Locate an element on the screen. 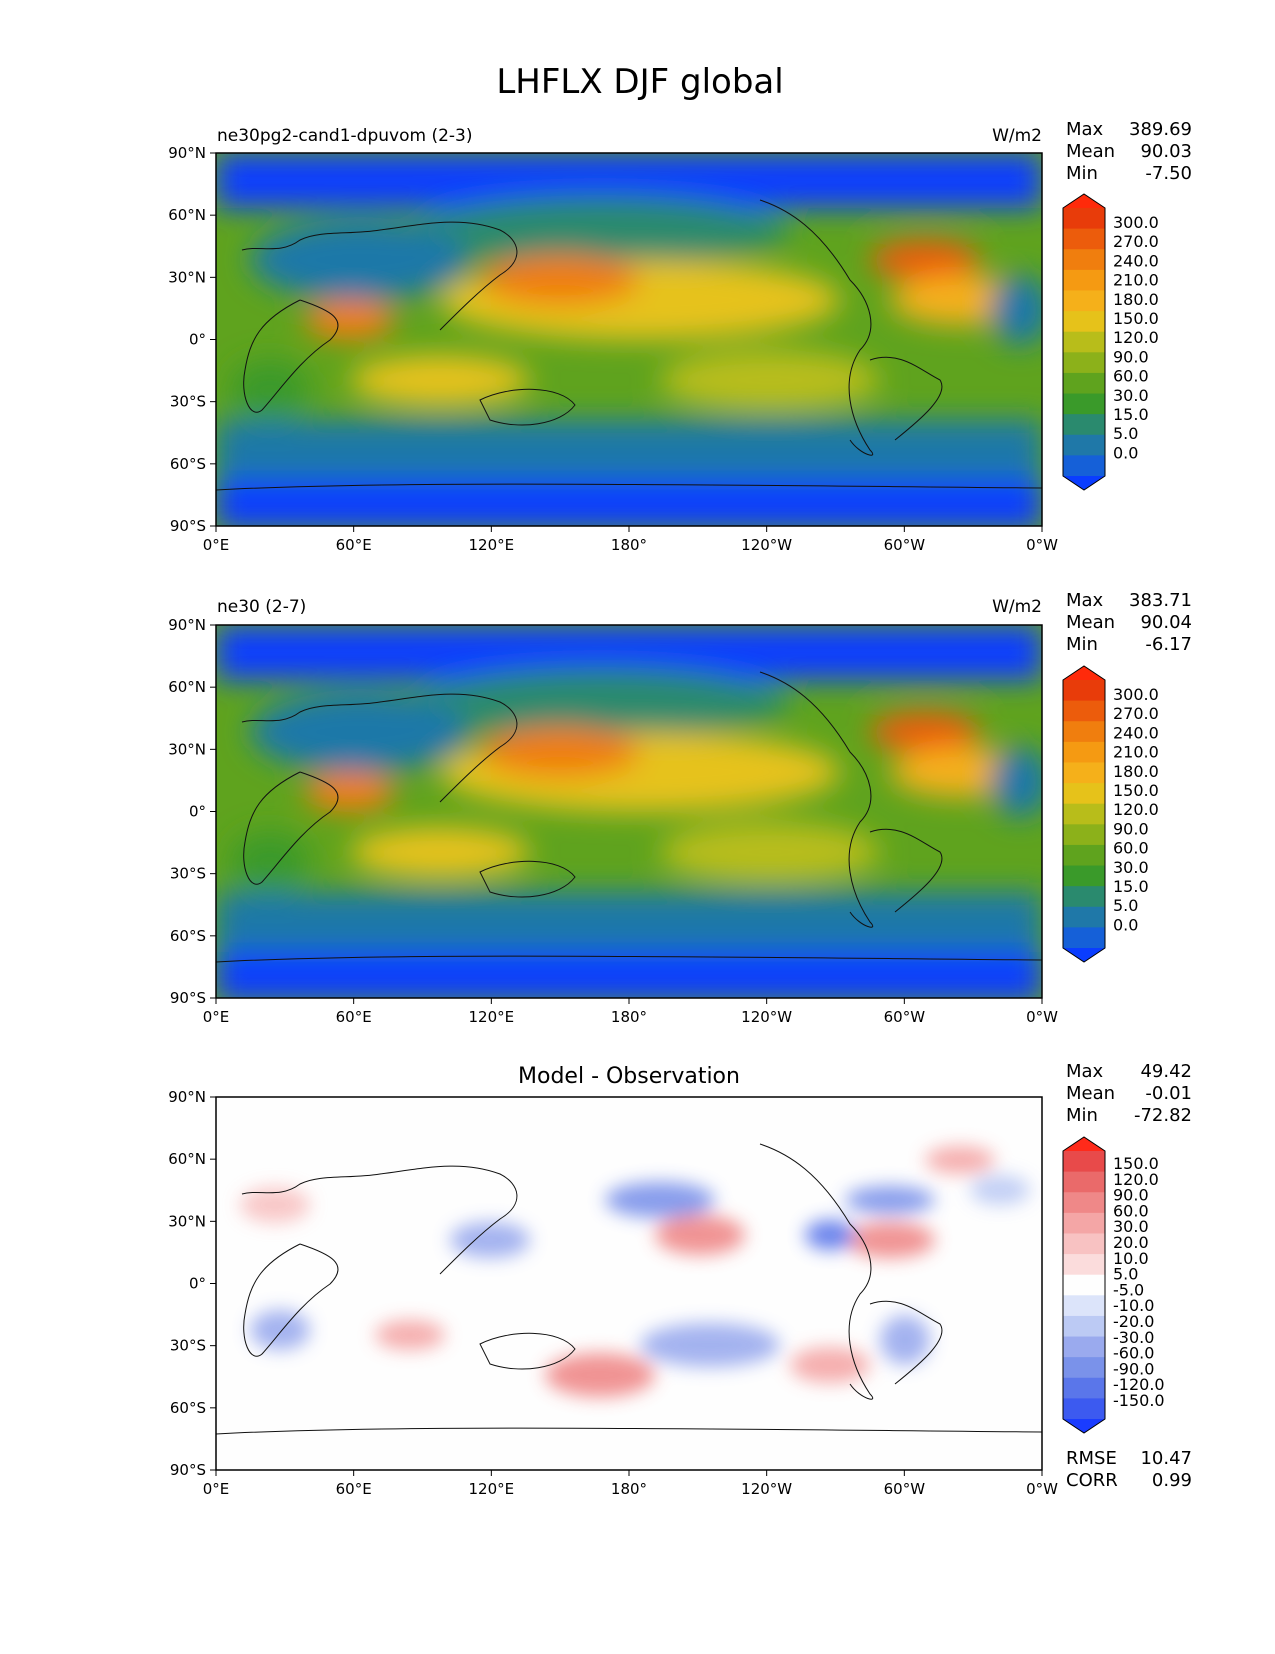 Image resolution: width=1275 pixels, height=1654 pixels. stat-min-label: Min is located at coordinates (1082, 173).